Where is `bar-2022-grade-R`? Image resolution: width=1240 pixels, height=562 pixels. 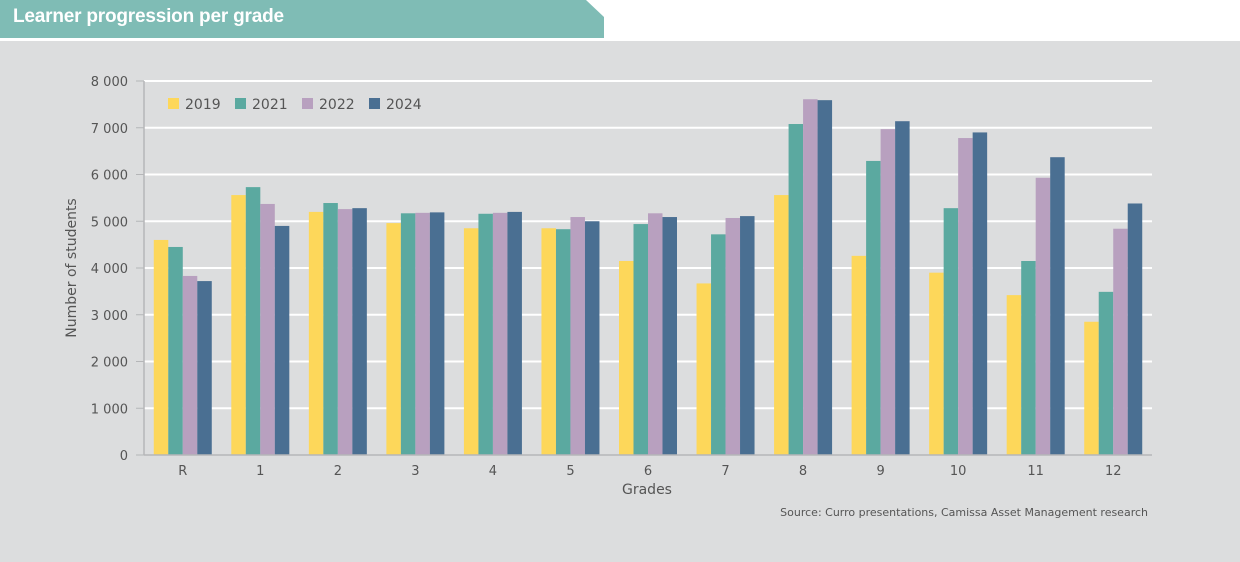
bar-2022-grade-R is located at coordinates (190, 365).